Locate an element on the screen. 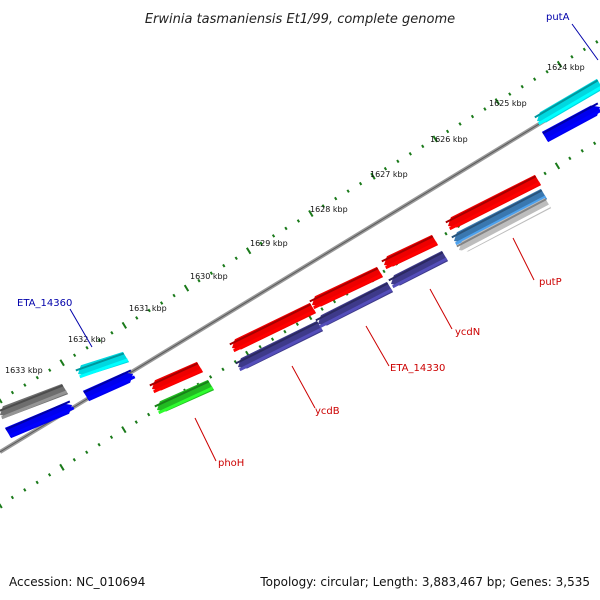  kbp-label: 1631 kbp is located at coordinates (148, 308).